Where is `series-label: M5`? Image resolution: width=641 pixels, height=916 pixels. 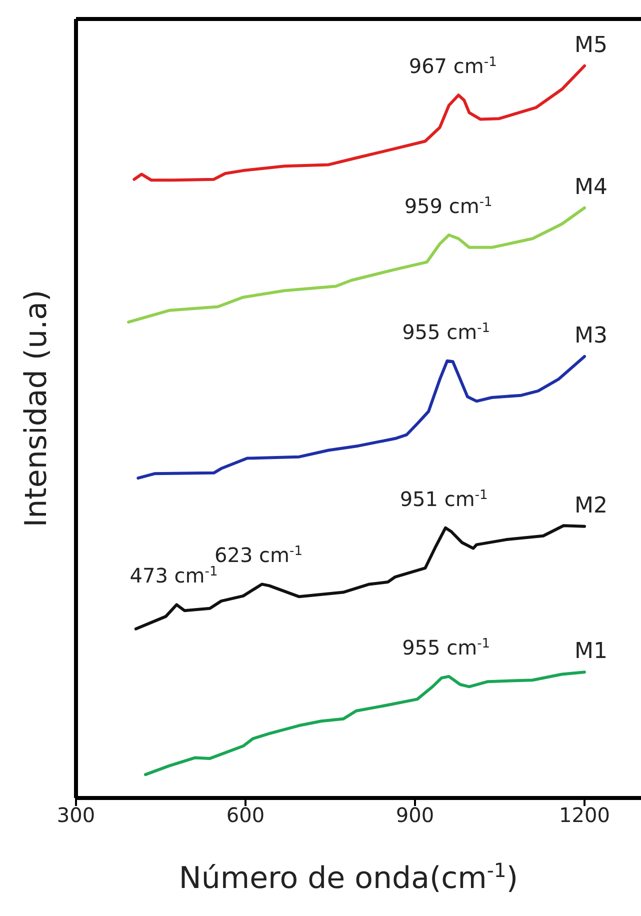 series-label: M5 is located at coordinates (591, 45).